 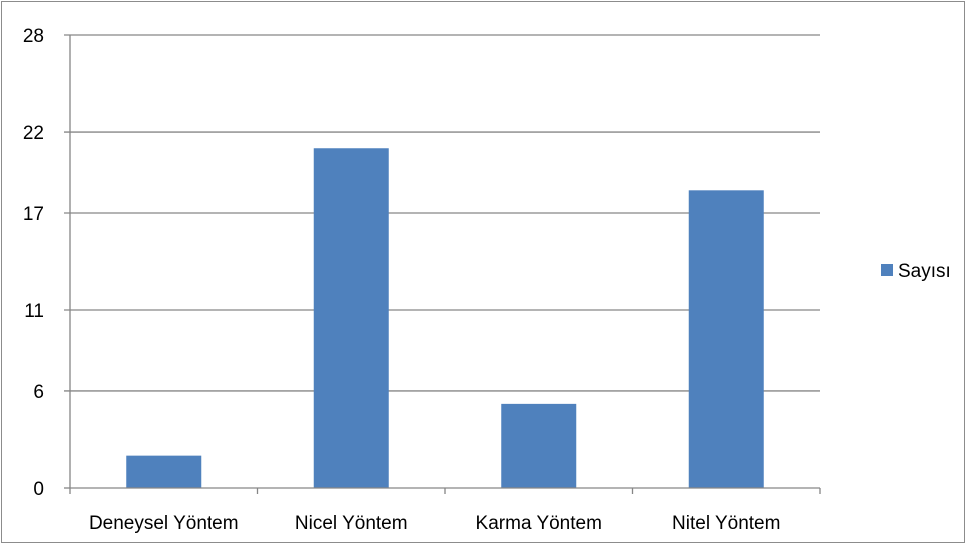 I want to click on y-tick-label: 0, so click(x=38, y=489).